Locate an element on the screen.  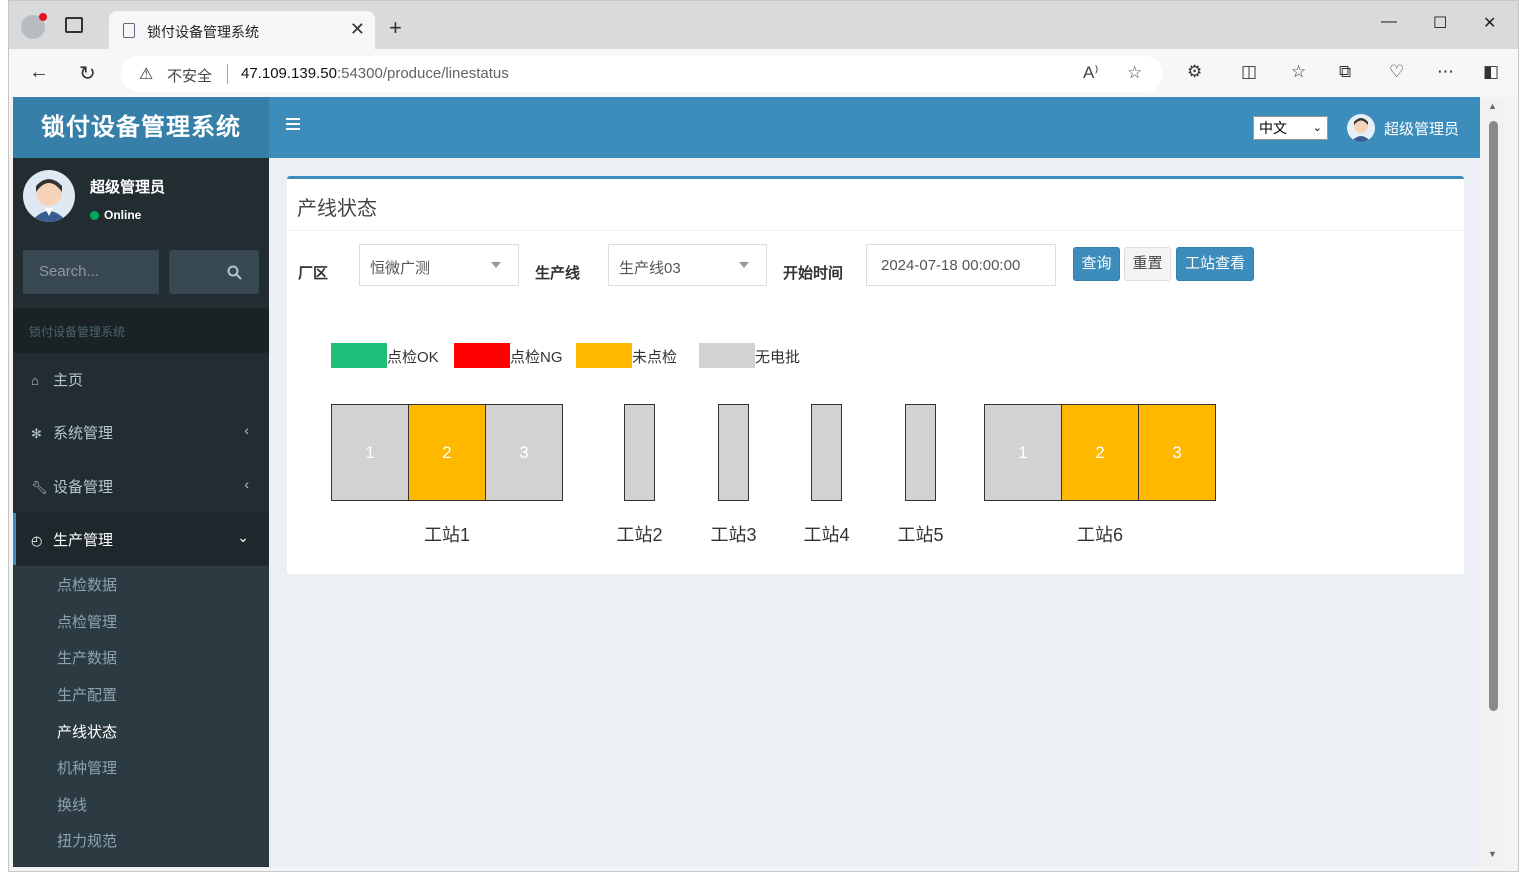
sidebar-item-home: ⌂ 主页 is located at coordinates (141, 379).